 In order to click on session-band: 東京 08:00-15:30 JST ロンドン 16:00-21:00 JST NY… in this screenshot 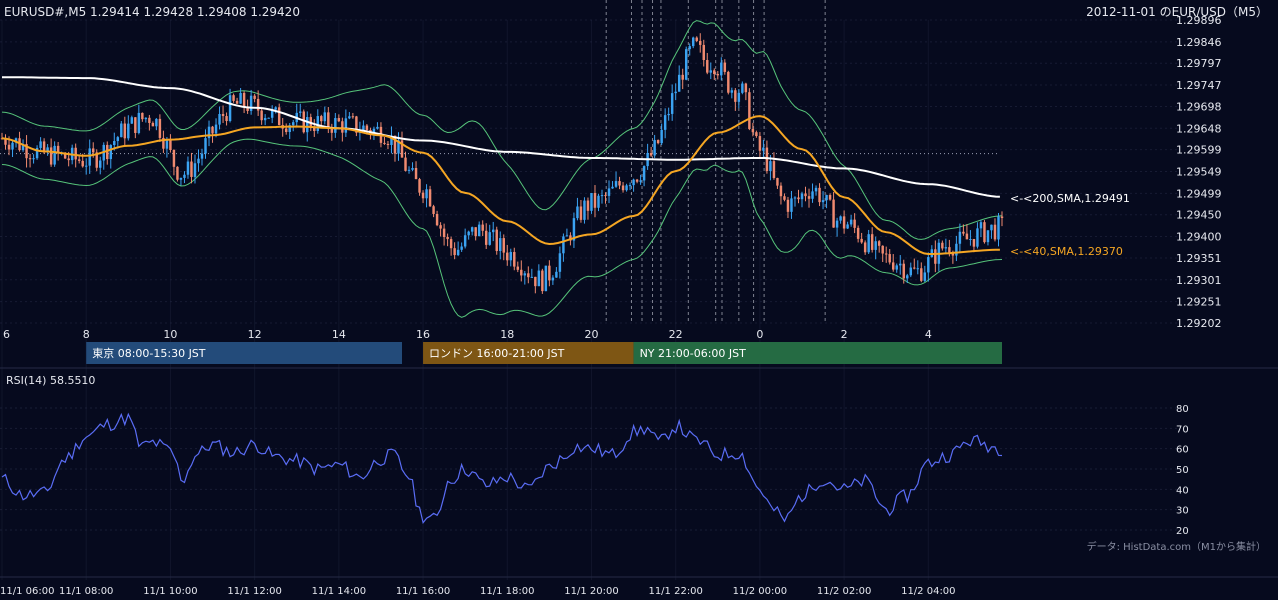, I will do `click(544, 353)`.